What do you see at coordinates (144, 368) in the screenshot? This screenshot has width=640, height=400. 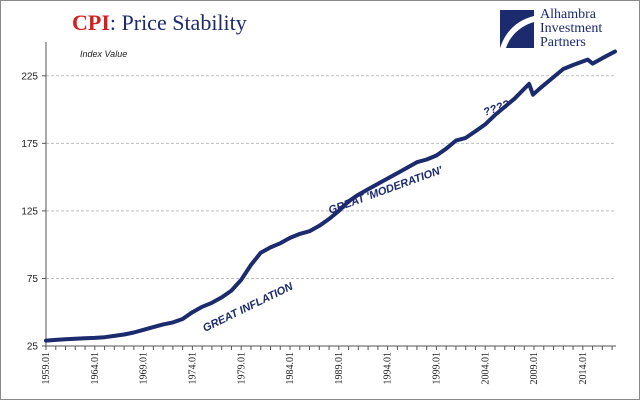 I see `x-tick-label: 1969.01` at bounding box center [144, 368].